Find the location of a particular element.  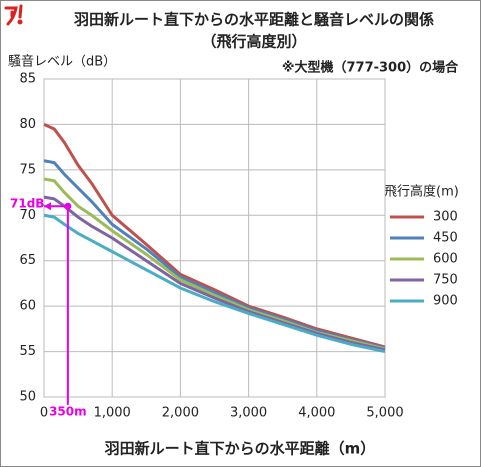

x-axis-label: 羽田新ルート直下からの水平距離（m） is located at coordinates (240, 449).